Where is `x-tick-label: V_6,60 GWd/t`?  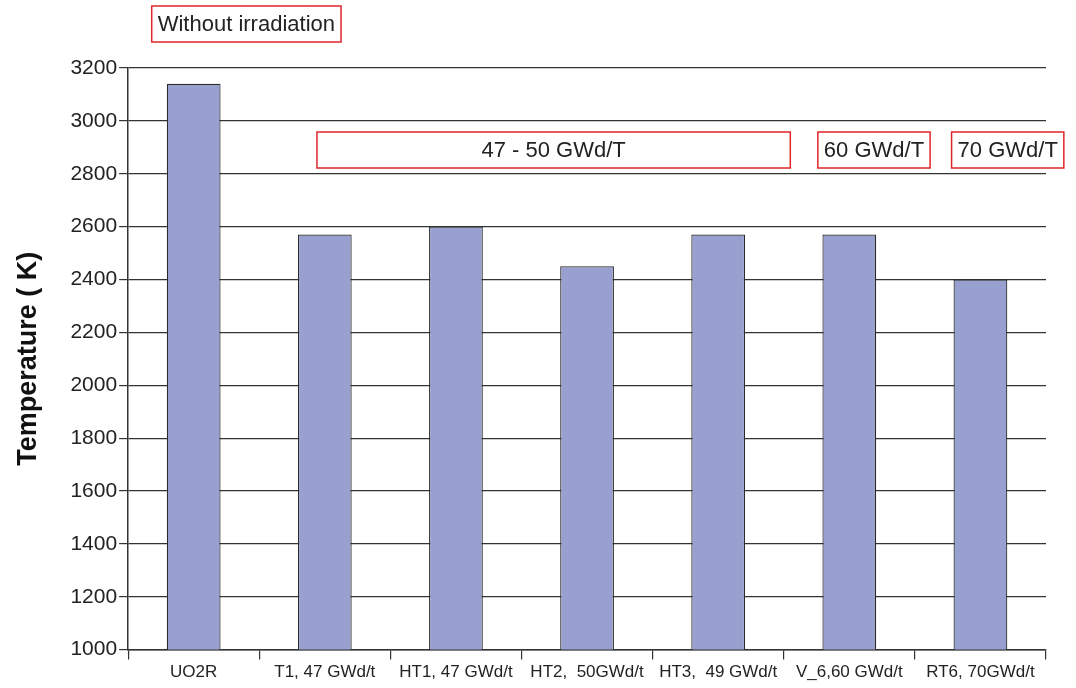 x-tick-label: V_6,60 GWd/t is located at coordinates (849, 672).